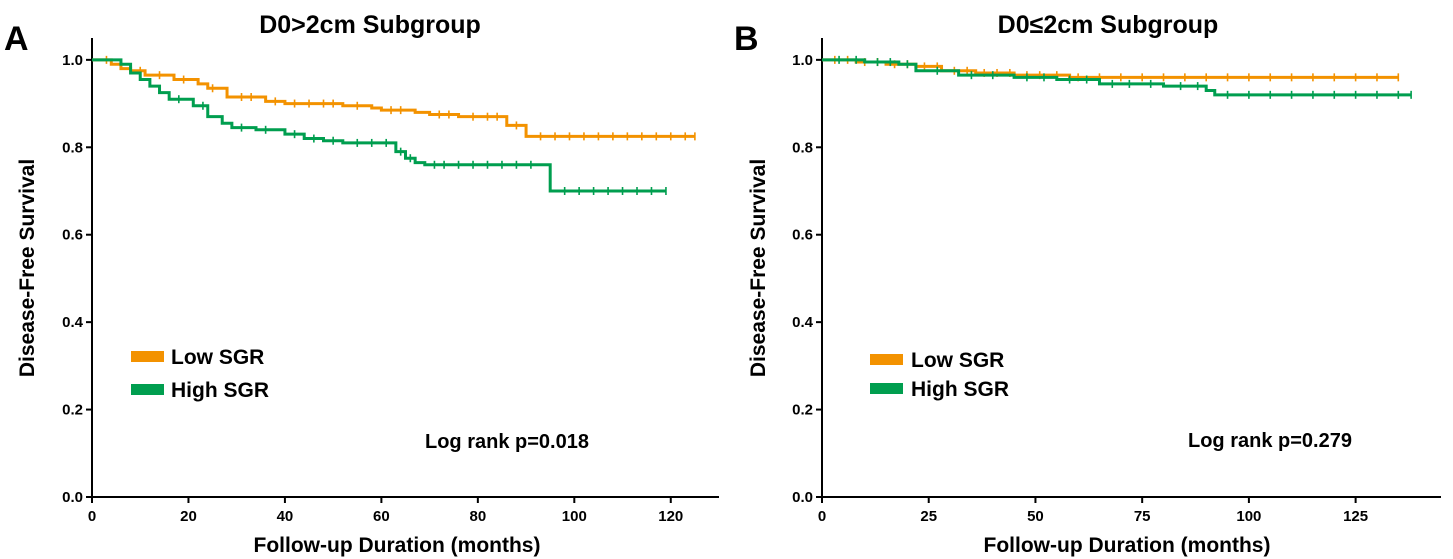 This screenshot has width=1453, height=559. Describe the element at coordinates (1270, 441) in the screenshot. I see `log-rank-annotation: Log rank p=0.279` at that location.